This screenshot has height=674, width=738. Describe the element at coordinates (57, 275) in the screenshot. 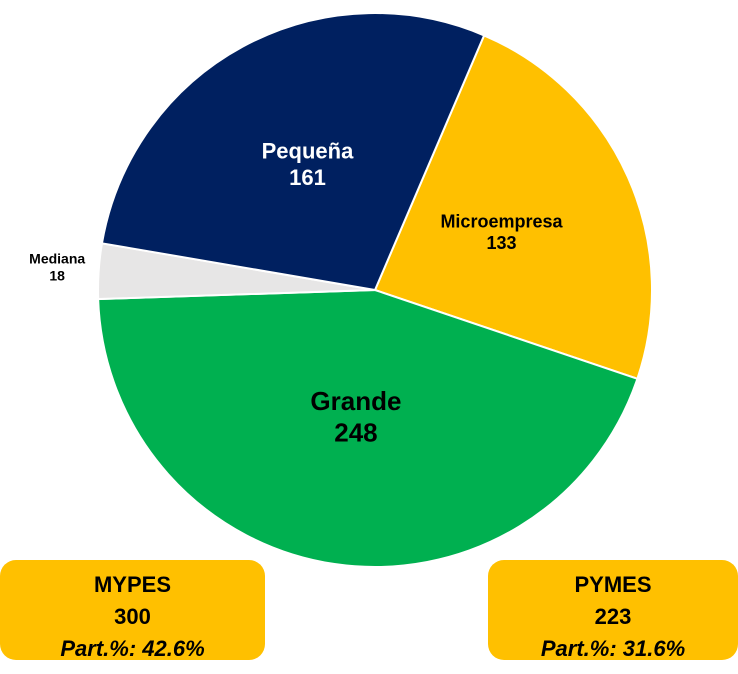

I see `slice-value: 18` at that location.